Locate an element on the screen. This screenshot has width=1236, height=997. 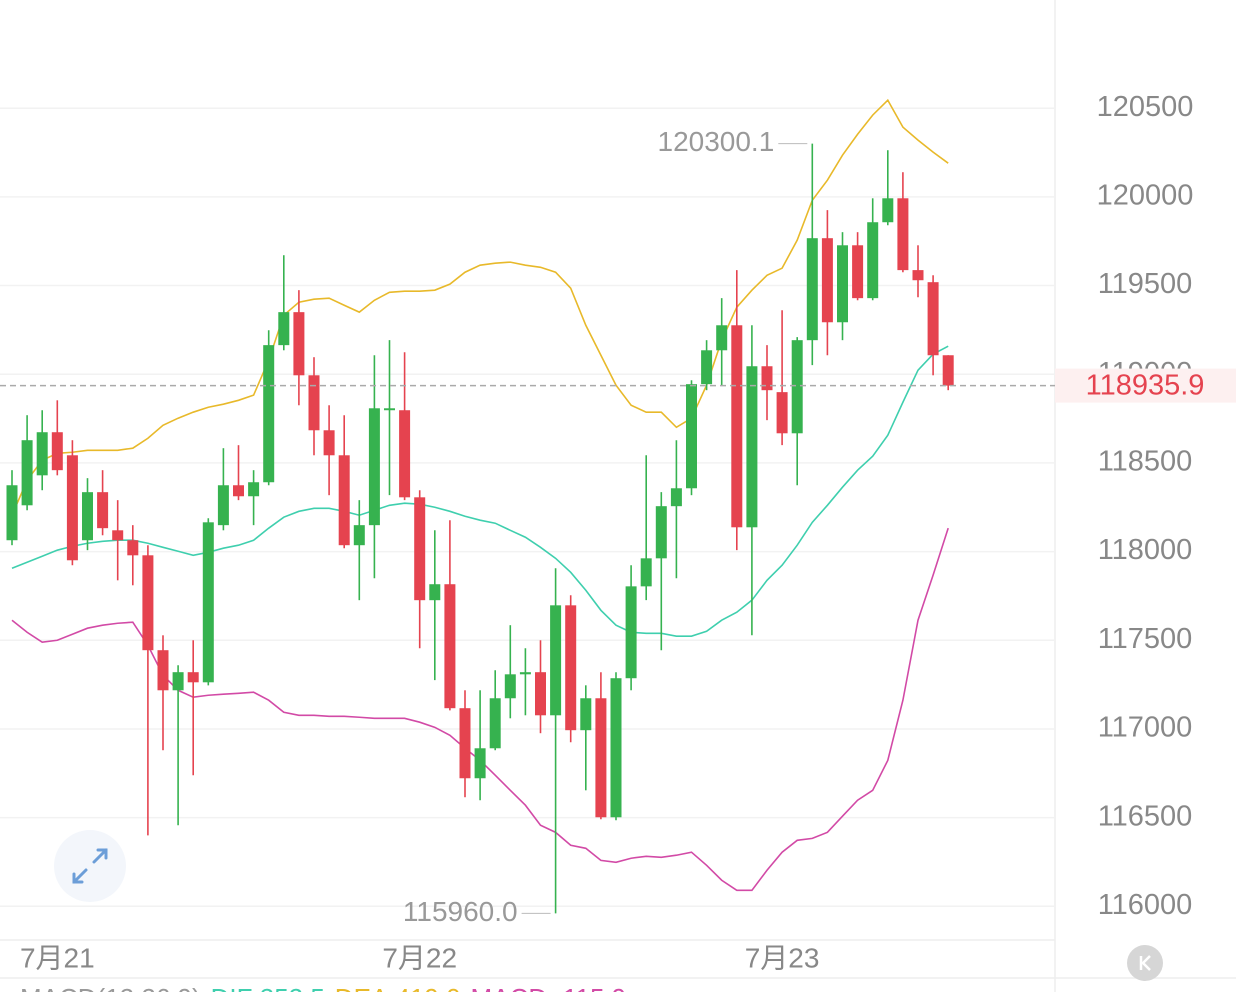
expand-button-bg is located at coordinates (90, 866).